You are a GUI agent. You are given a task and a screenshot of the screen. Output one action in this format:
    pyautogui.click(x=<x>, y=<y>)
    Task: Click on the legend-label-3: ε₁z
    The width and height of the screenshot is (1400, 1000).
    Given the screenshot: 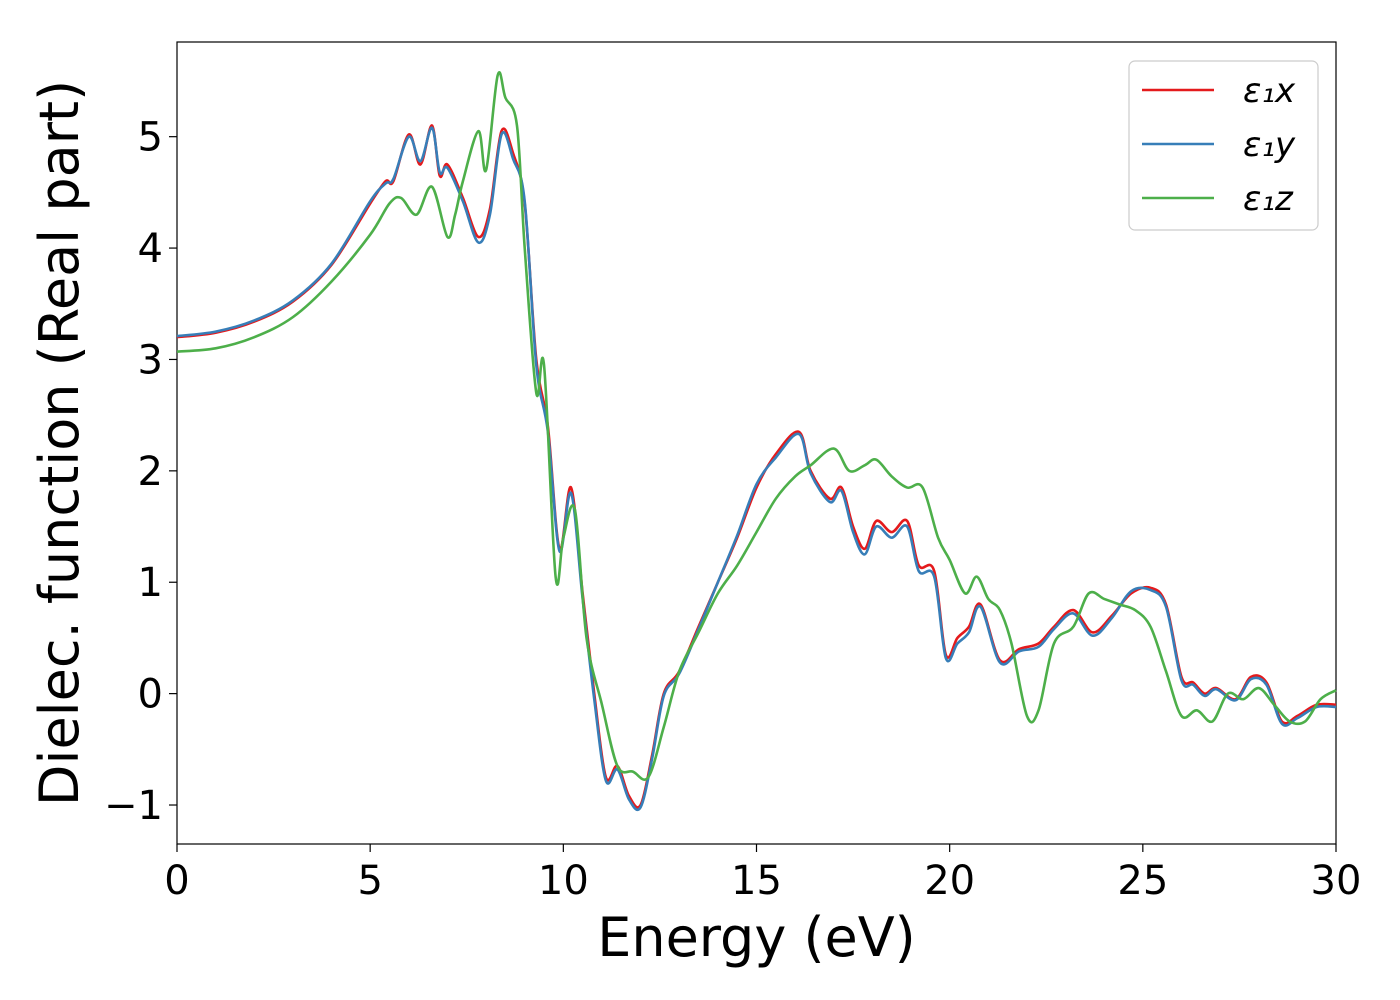 What is the action you would take?
    pyautogui.click(x=1268, y=199)
    